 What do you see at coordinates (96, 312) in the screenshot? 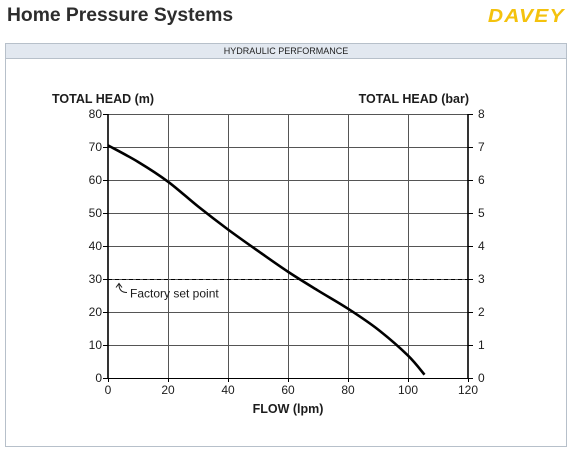
I see `y-tick-label: 20` at bounding box center [96, 312].